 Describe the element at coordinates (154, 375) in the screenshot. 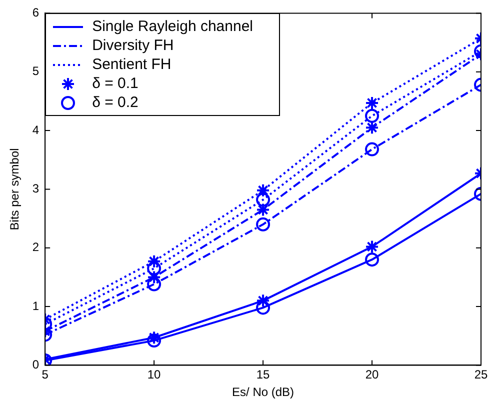

I see `x-tick-label: 10` at that location.